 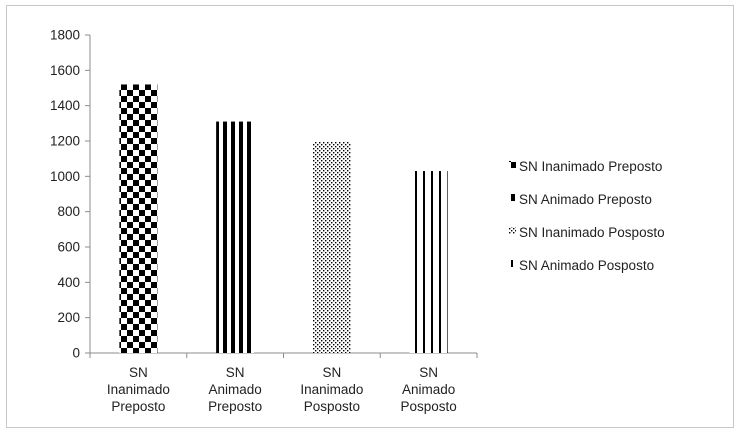 What do you see at coordinates (65, 70) in the screenshot?
I see `y-tick-label: 1600` at bounding box center [65, 70].